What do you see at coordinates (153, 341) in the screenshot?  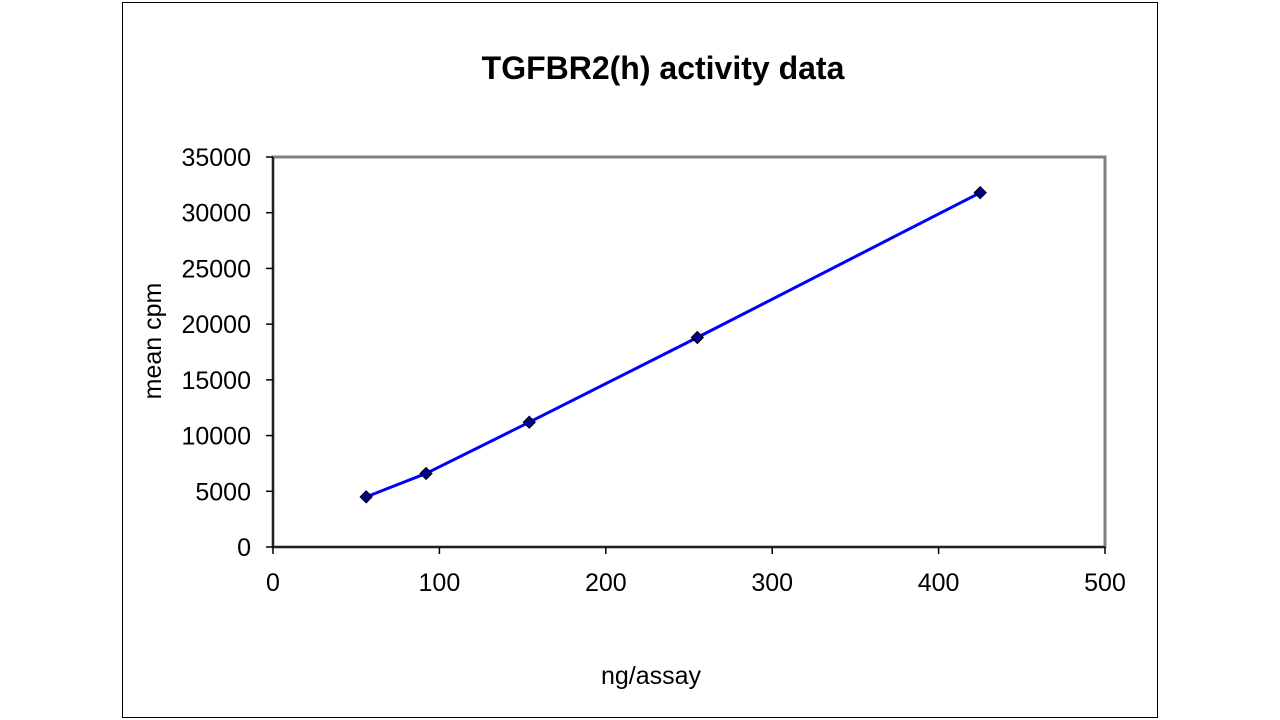 I see `y-axis-title: mean cpm` at bounding box center [153, 341].